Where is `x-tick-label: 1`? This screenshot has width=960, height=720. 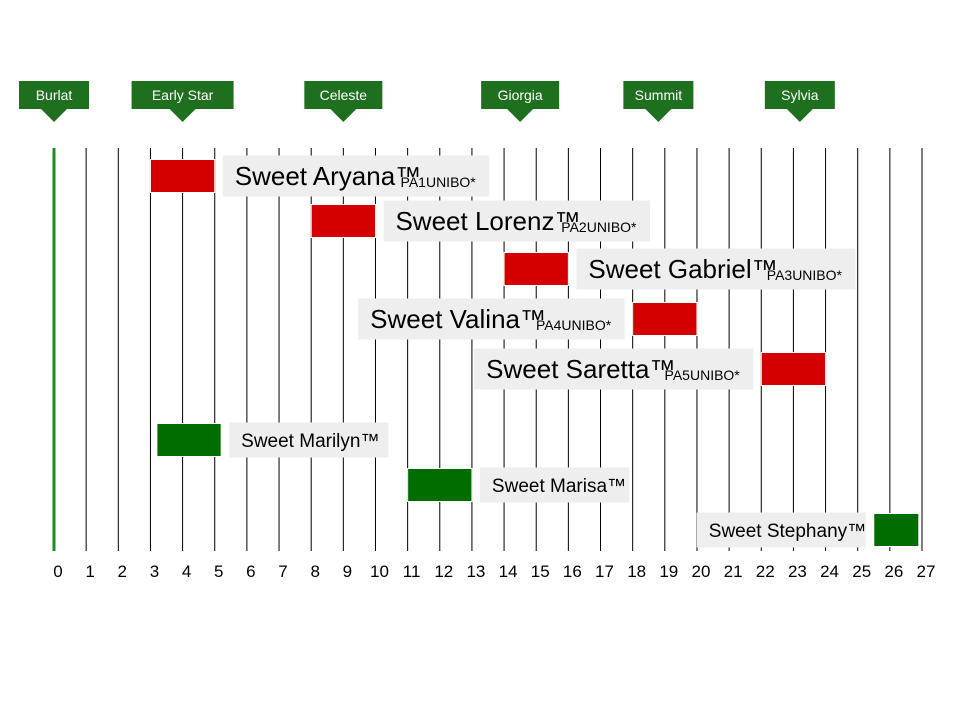
x-tick-label: 1 is located at coordinates (89, 571).